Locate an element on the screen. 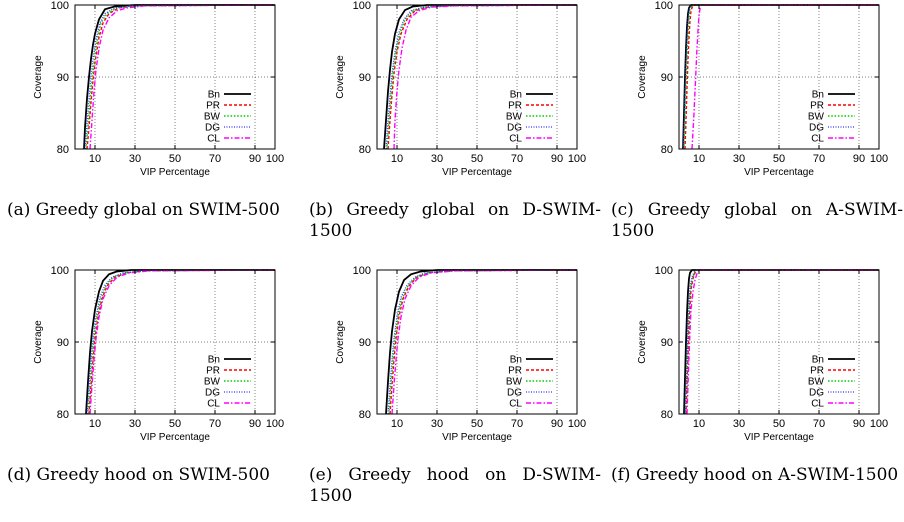 This screenshot has height=522, width=904. series-line-dg is located at coordinates (180, 341).